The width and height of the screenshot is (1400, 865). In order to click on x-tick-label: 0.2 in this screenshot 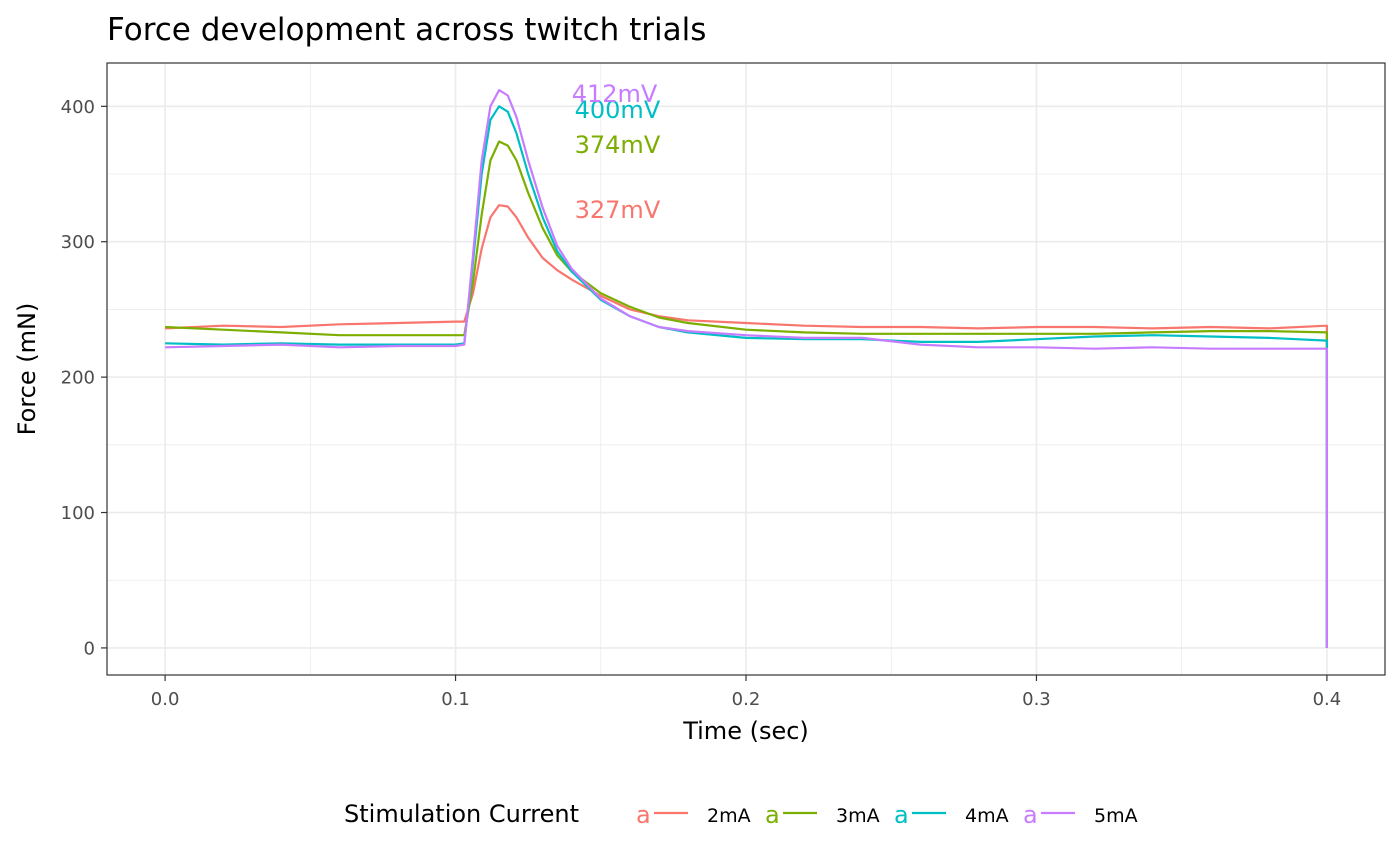, I will do `click(746, 699)`.